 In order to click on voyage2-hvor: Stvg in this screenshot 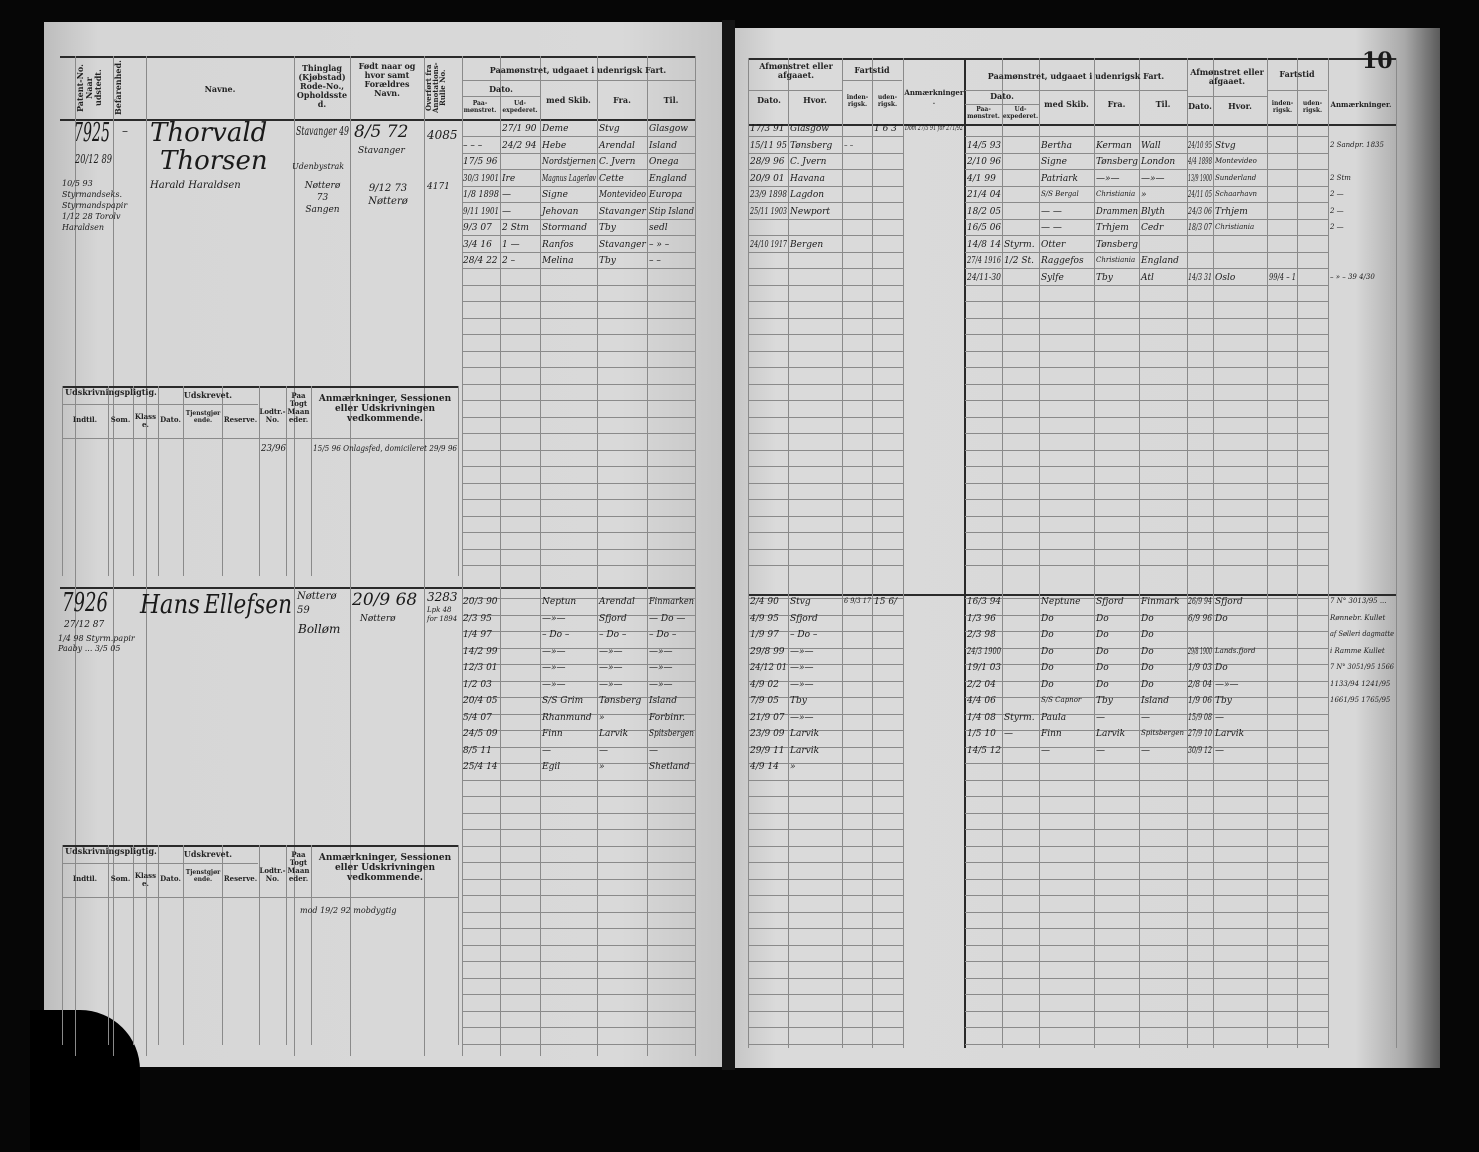, I will do `click(1225, 145)`.